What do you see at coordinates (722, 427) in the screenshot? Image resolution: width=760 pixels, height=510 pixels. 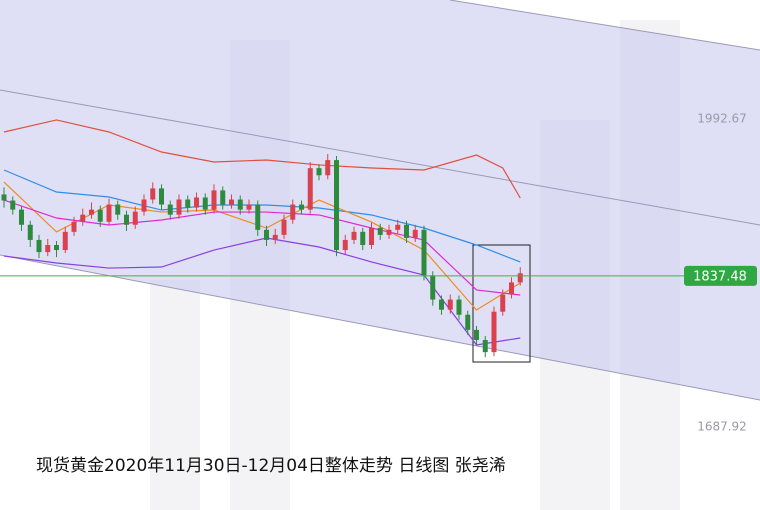 I see `y-tick-label: 1687.92` at bounding box center [722, 427].